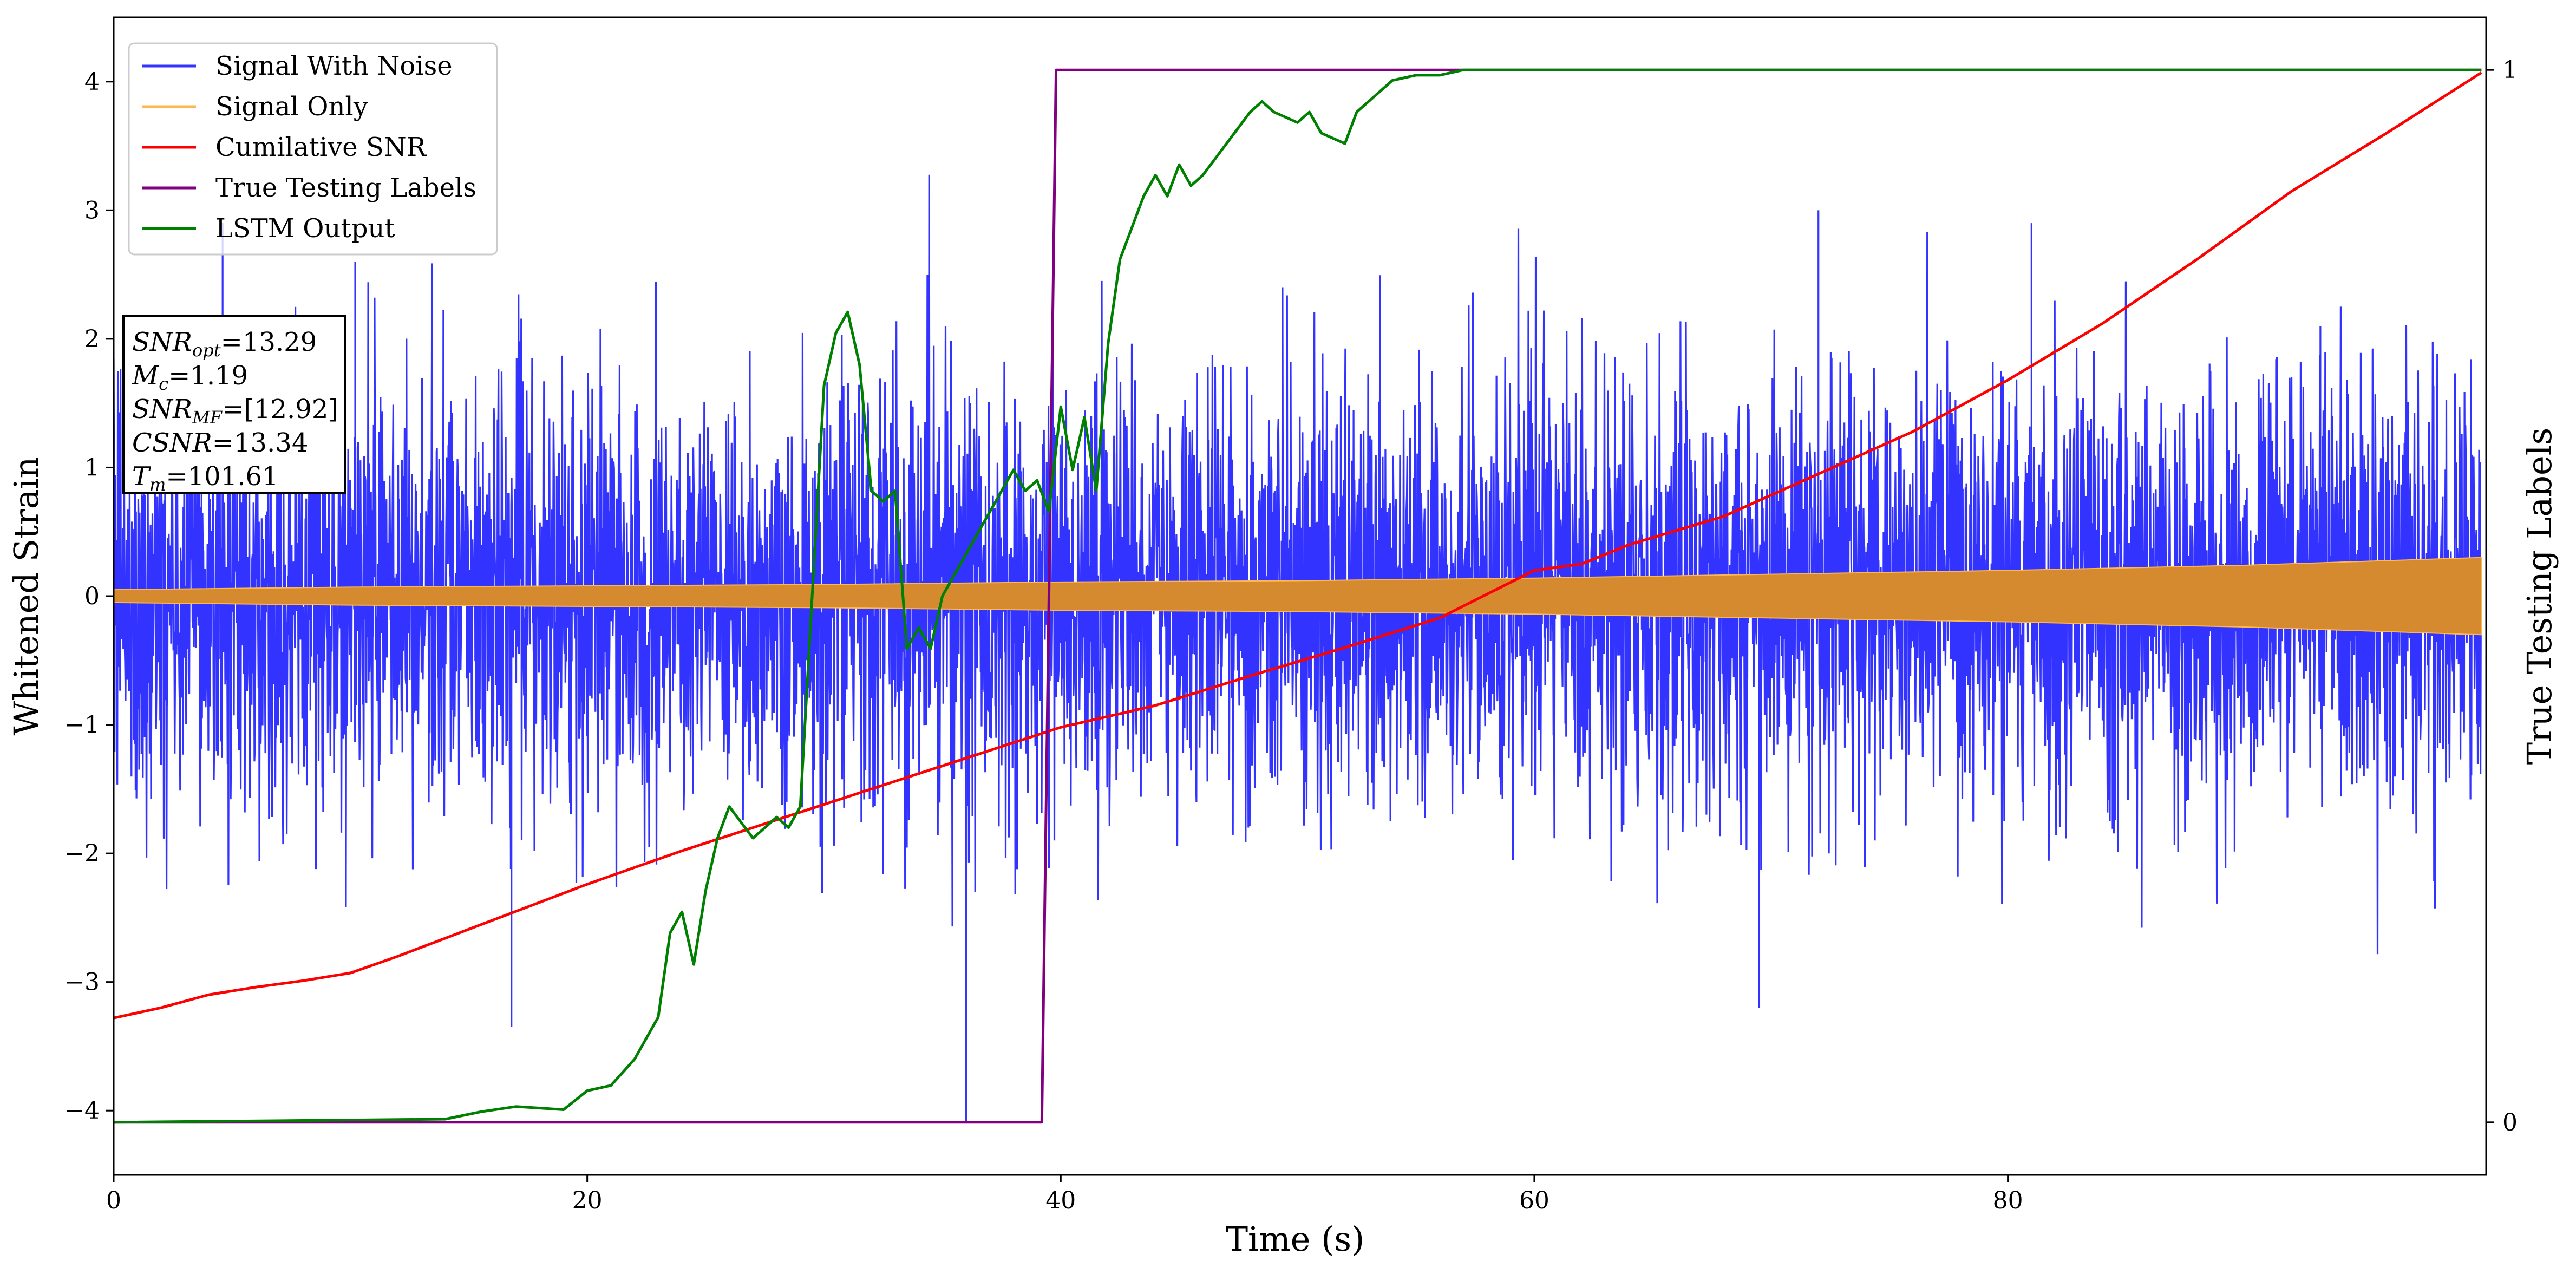 The height and width of the screenshot is (1274, 2576). Describe the element at coordinates (220, 443) in the screenshot. I see `info-csnr: CSNR=13.34` at that location.